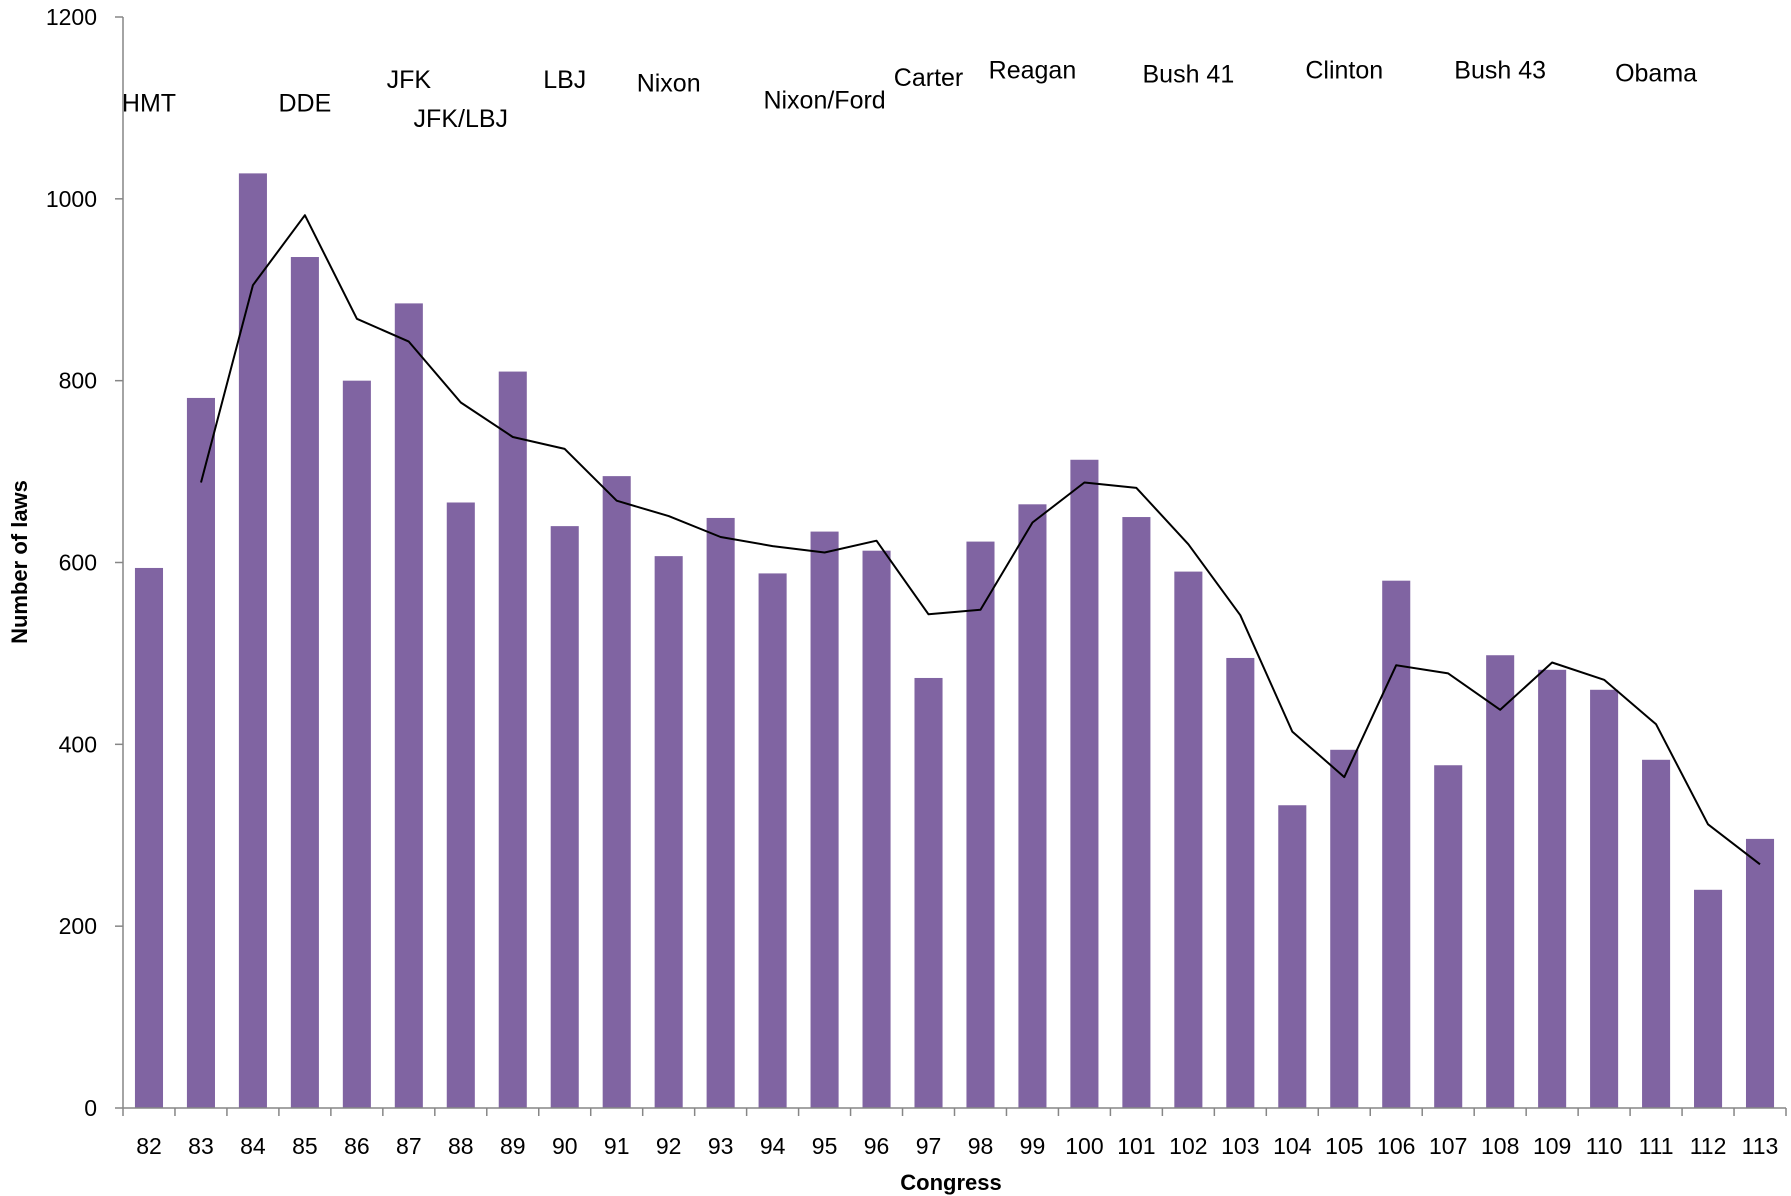 Image resolution: width=1791 pixels, height=1196 pixels. I want to click on x-tick-label: 95, so click(825, 1146).